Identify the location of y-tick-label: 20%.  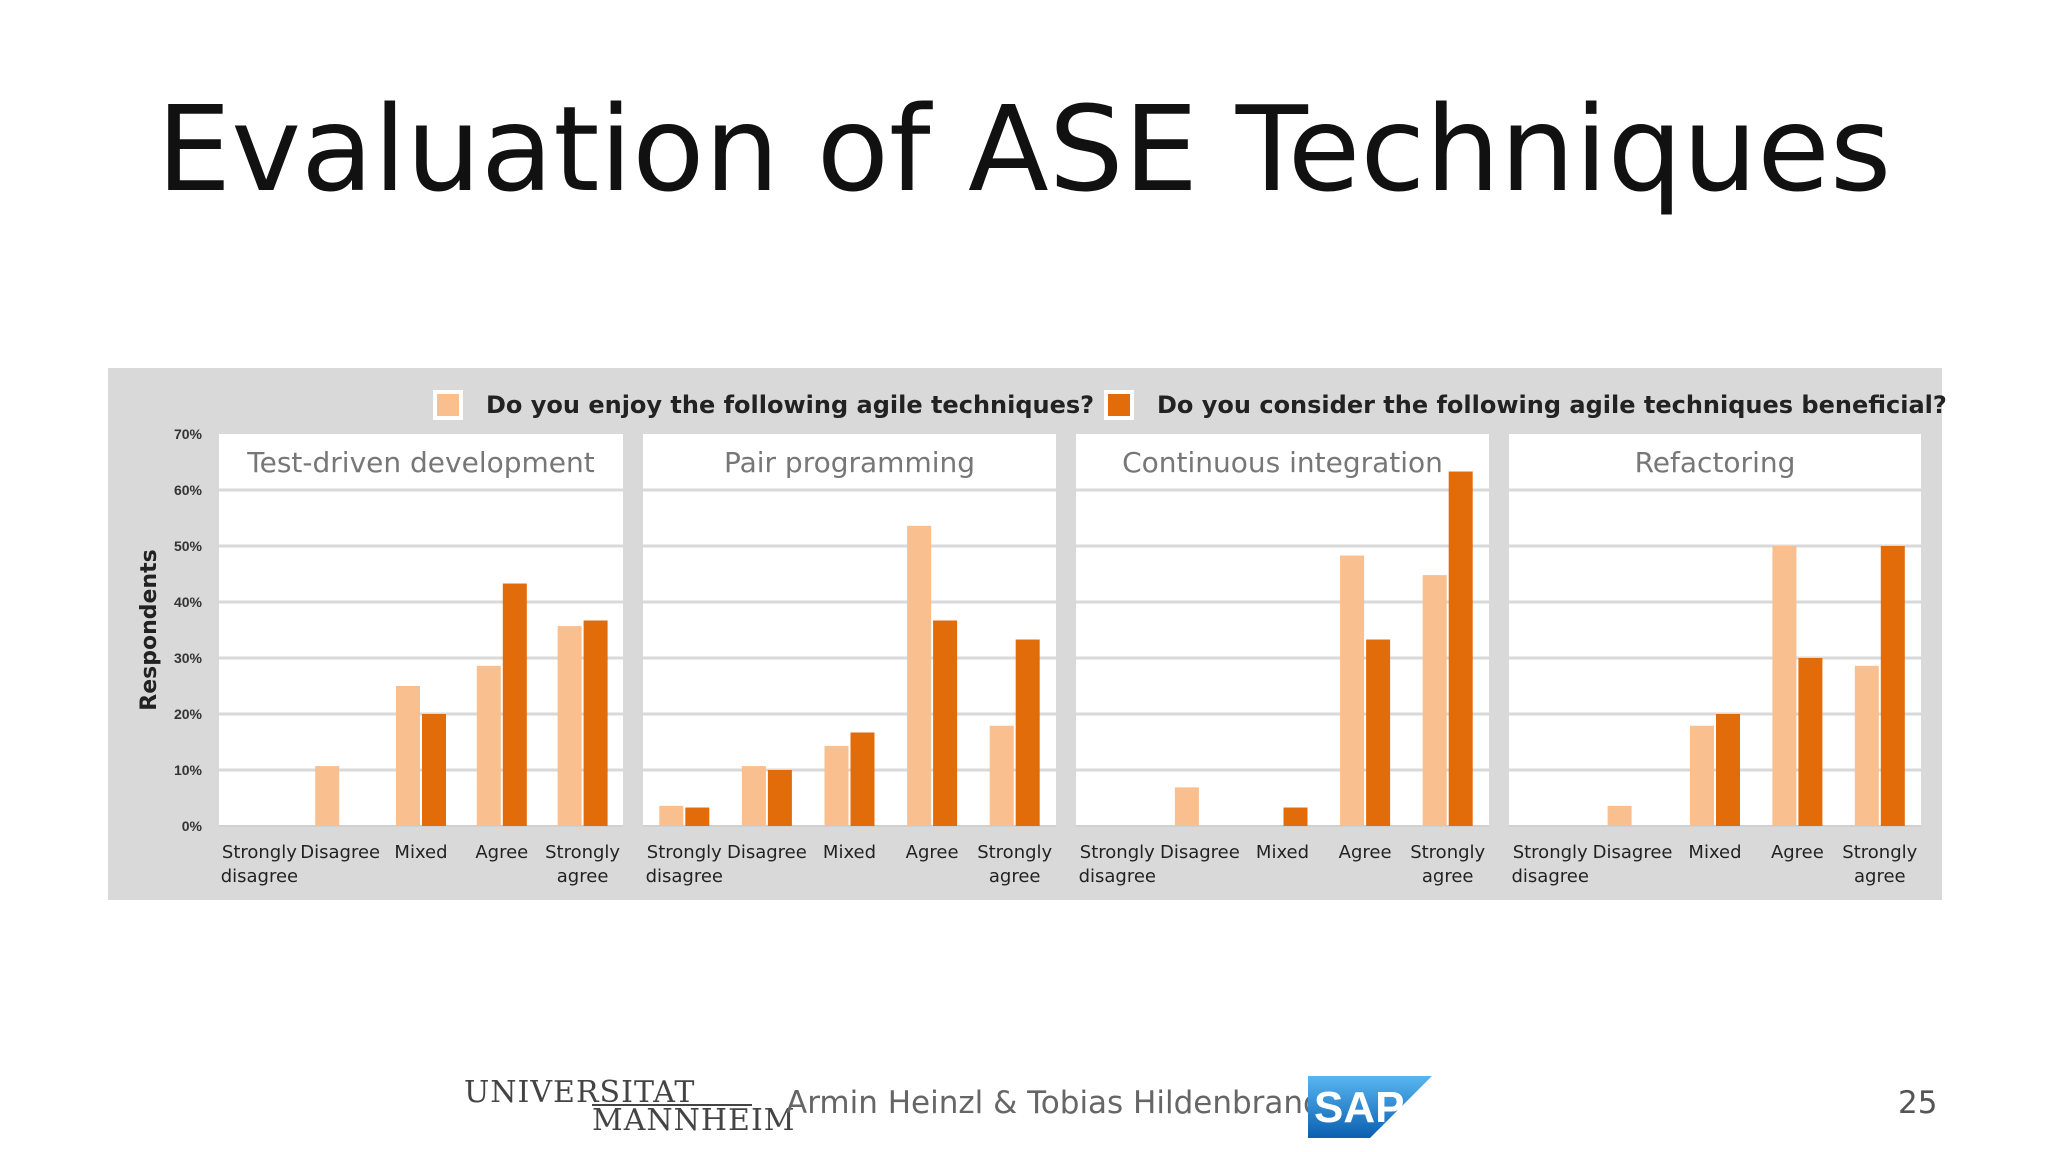
(188, 714).